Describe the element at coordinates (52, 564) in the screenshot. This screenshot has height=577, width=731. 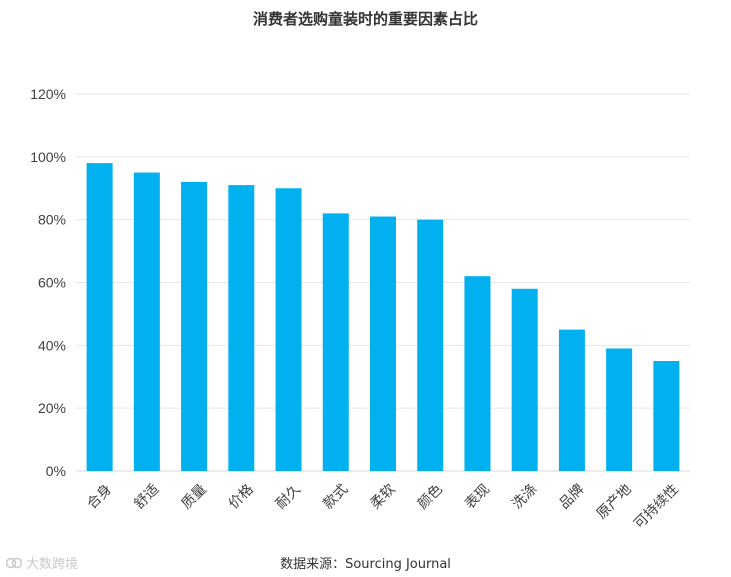
I see `watermark-text: 大数跨境` at that location.